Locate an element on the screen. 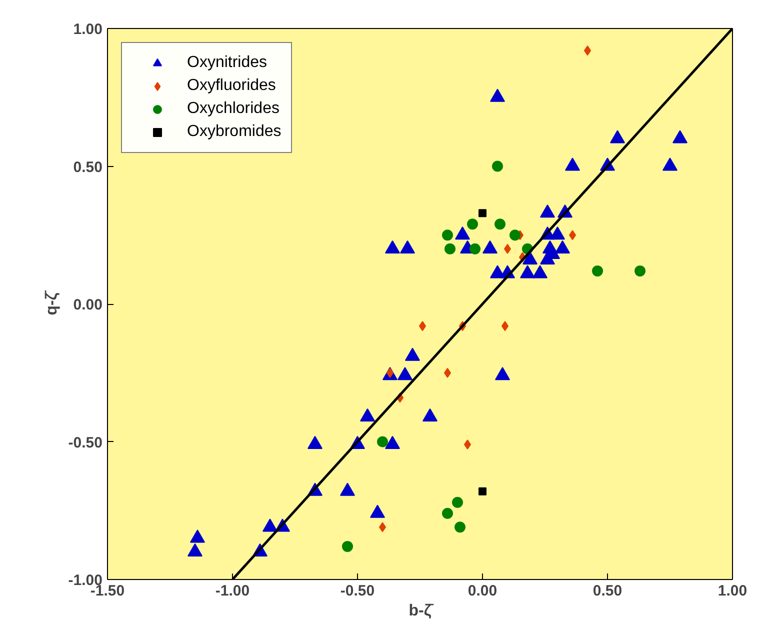 The height and width of the screenshot is (639, 760). legend-label: Oxyfluorides is located at coordinates (231, 86).